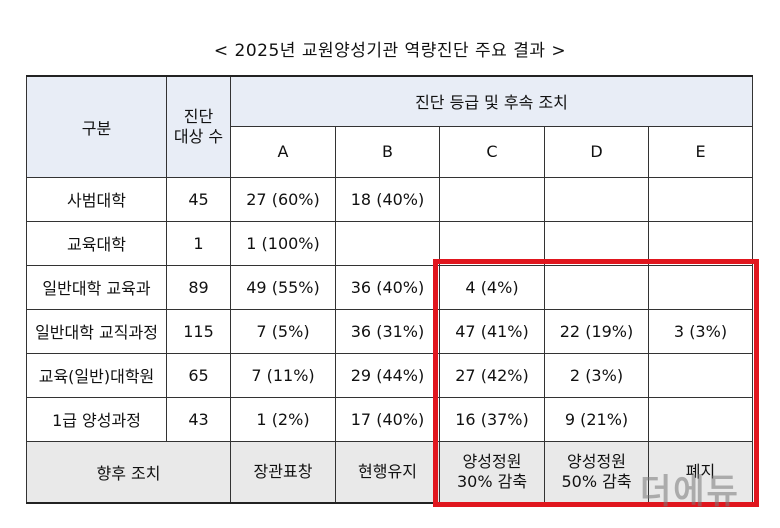 The height and width of the screenshot is (528, 780). What do you see at coordinates (283, 199) in the screenshot?
I see `cell-a: 27 (60%)` at bounding box center [283, 199].